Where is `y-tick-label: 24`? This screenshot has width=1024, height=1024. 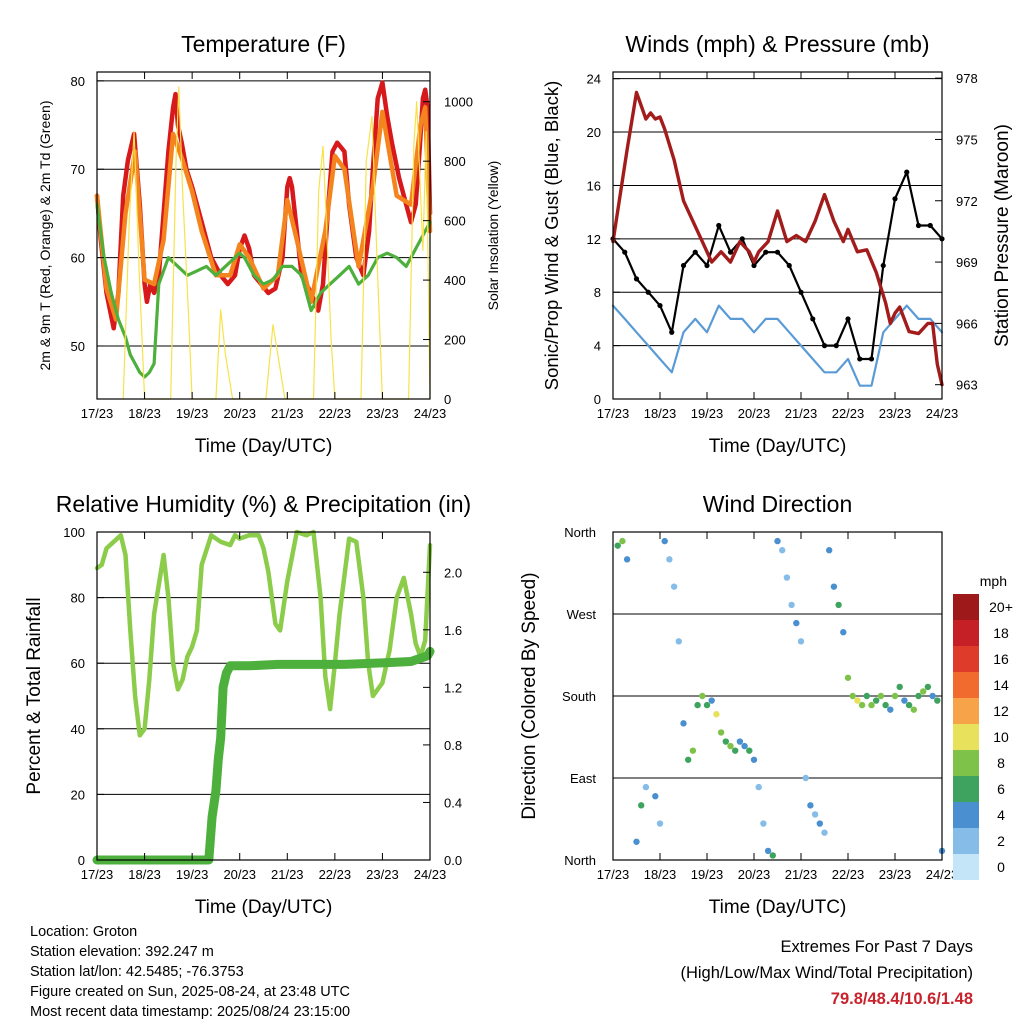 y-tick-label: 24 is located at coordinates (594, 79).